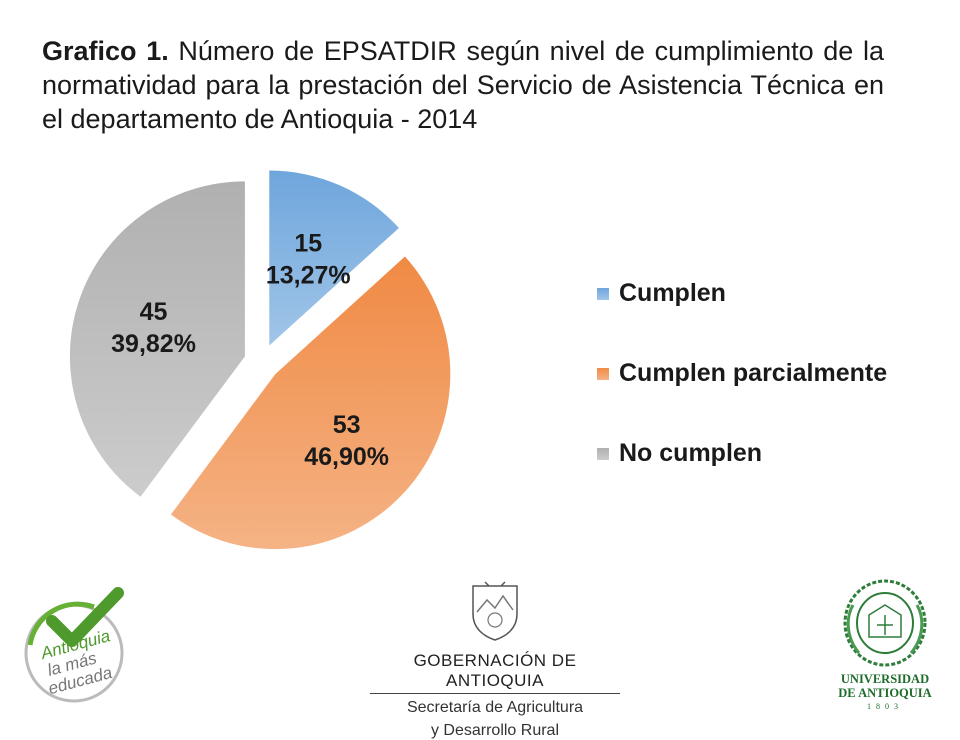 The image size is (960, 740). What do you see at coordinates (742, 396) in the screenshot?
I see `chart-legend: Cumplen Cumplen parcialmente No cumplen` at bounding box center [742, 396].